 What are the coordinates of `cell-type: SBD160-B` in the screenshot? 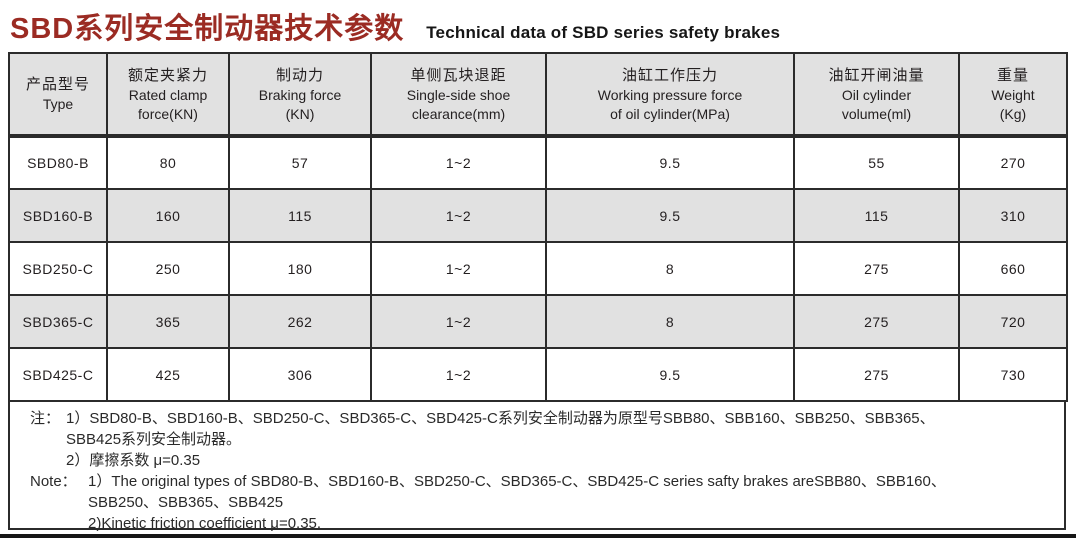 It's located at (58, 215).